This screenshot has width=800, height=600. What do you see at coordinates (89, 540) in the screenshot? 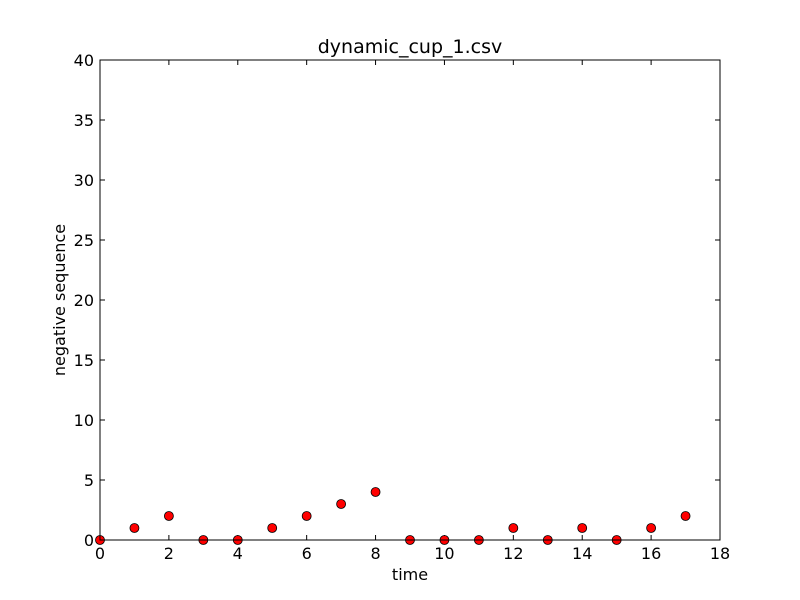
I see `y-tick-label: 0` at bounding box center [89, 540].